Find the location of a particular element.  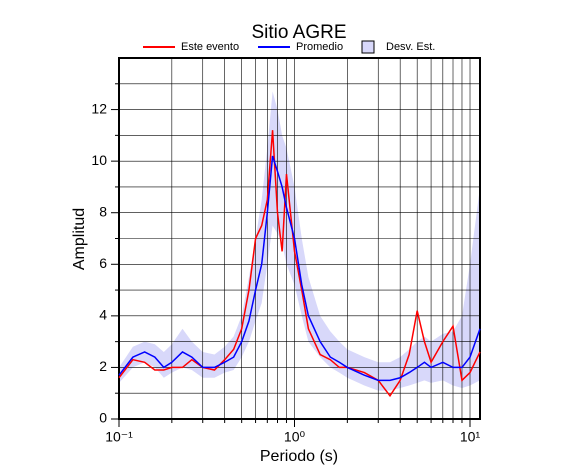

y-tick-label: 6 is located at coordinates (103, 263).